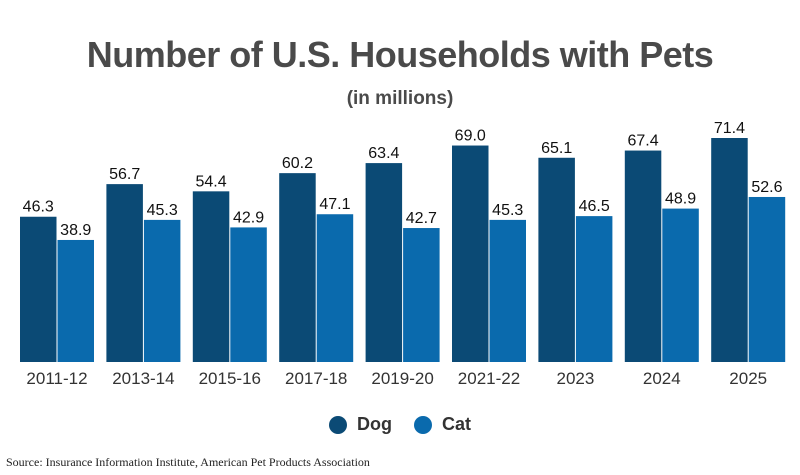 This screenshot has width=800, height=475. What do you see at coordinates (766, 187) in the screenshot?
I see `data-label-cat-2025: 52.6` at bounding box center [766, 187].